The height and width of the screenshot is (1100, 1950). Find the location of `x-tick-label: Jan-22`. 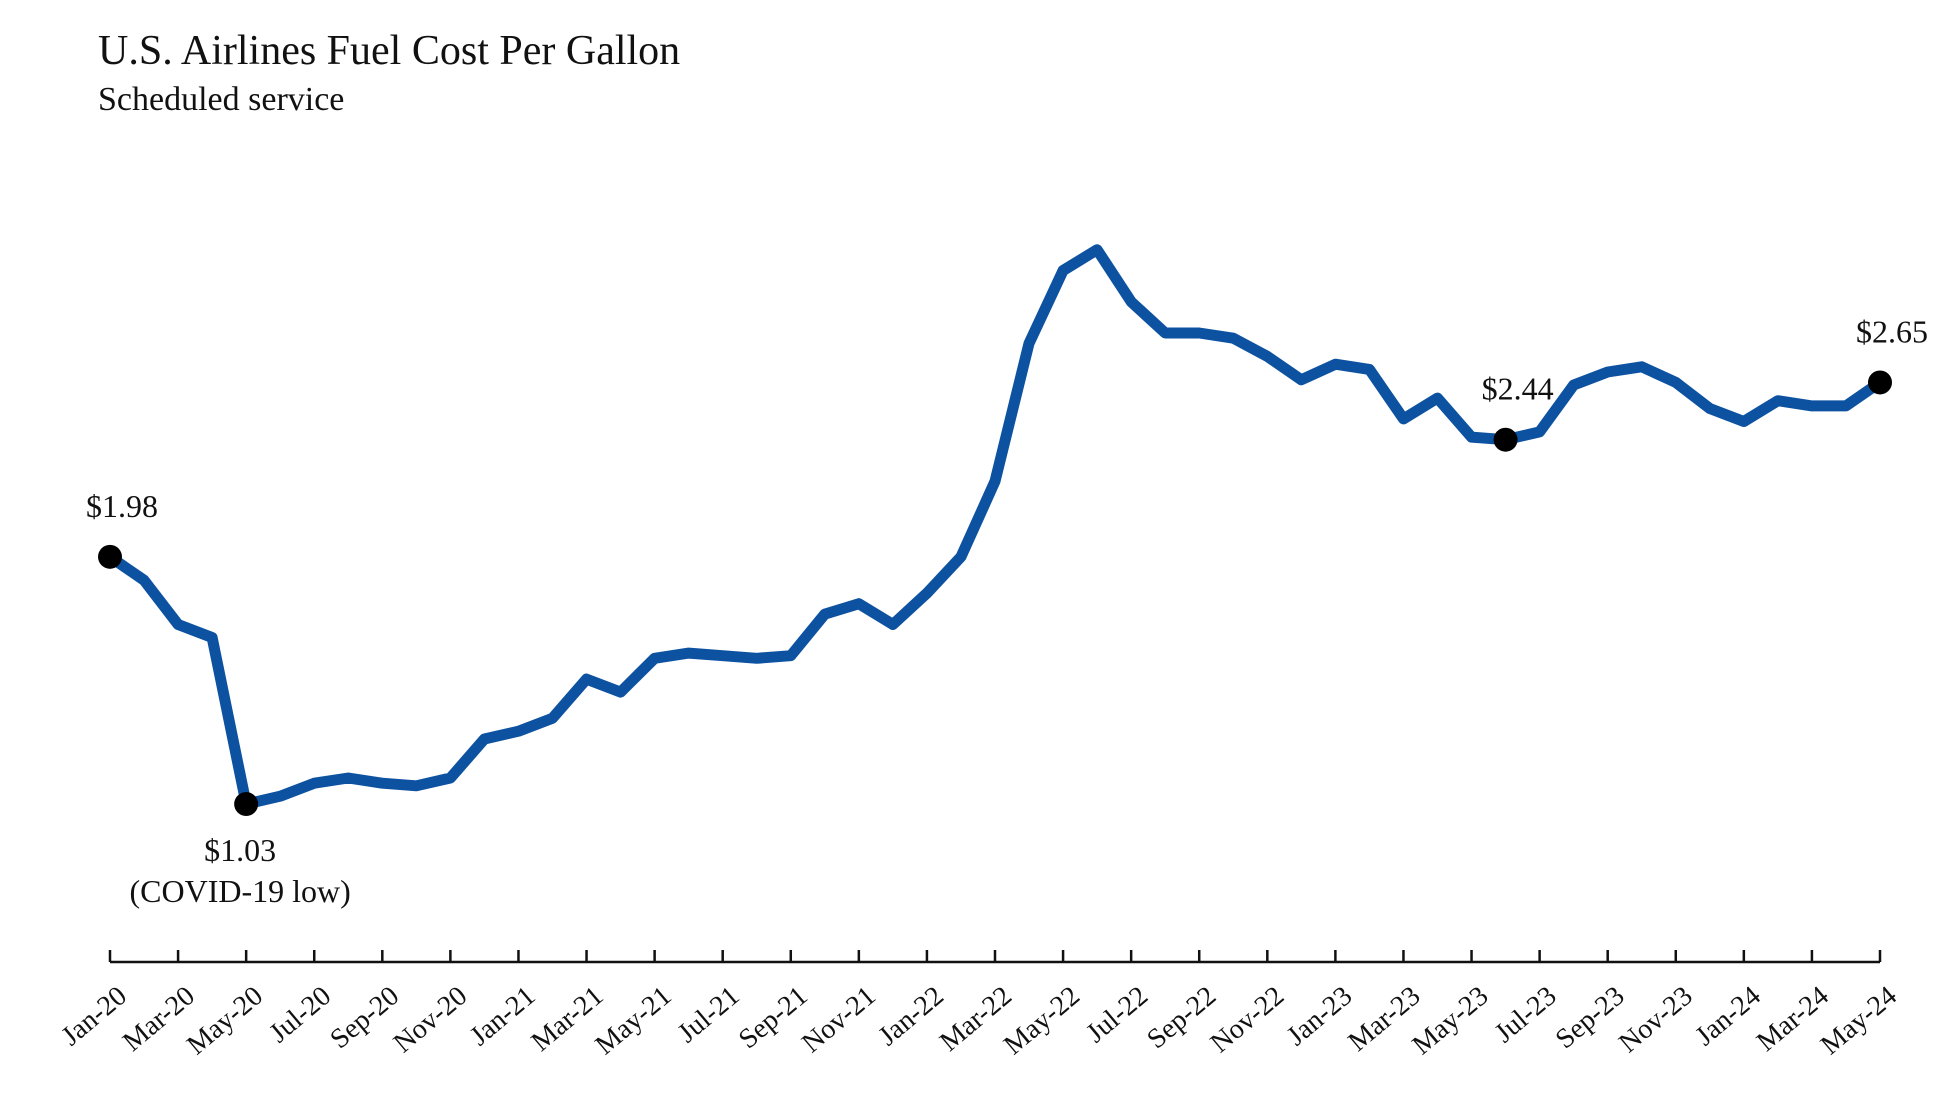

x-tick-label: Jan-22 is located at coordinates (911, 1016).